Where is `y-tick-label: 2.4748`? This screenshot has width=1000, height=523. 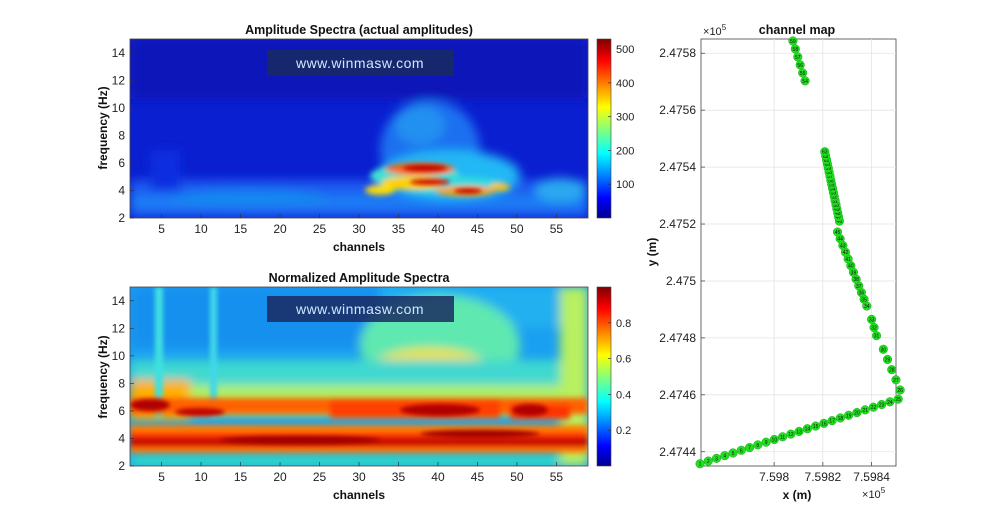 y-tick-label: 2.4748 is located at coordinates (677, 338).